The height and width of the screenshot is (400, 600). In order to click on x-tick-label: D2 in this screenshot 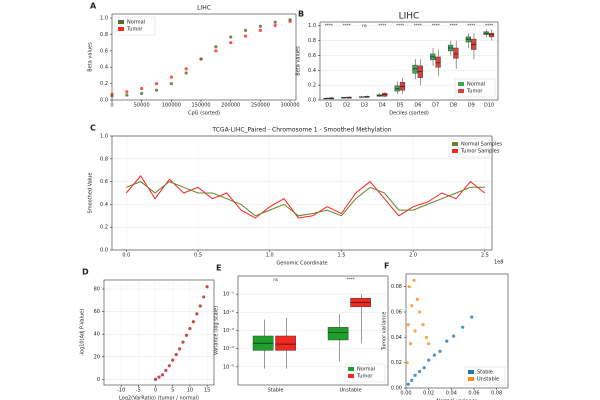, I will do `click(346, 106)`.